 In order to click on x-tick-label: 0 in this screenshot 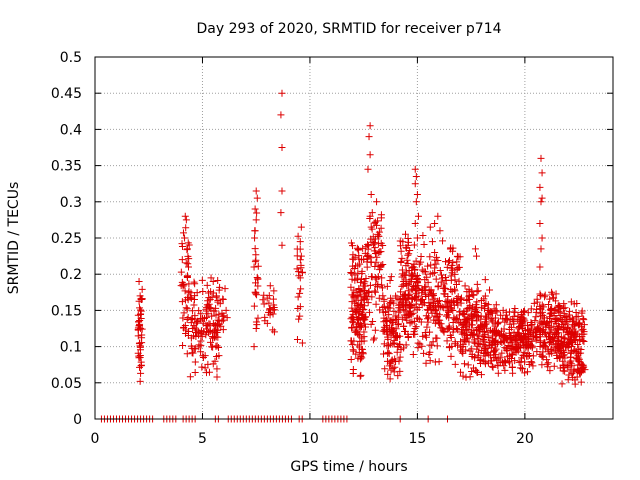, I will do `click(95, 439)`.